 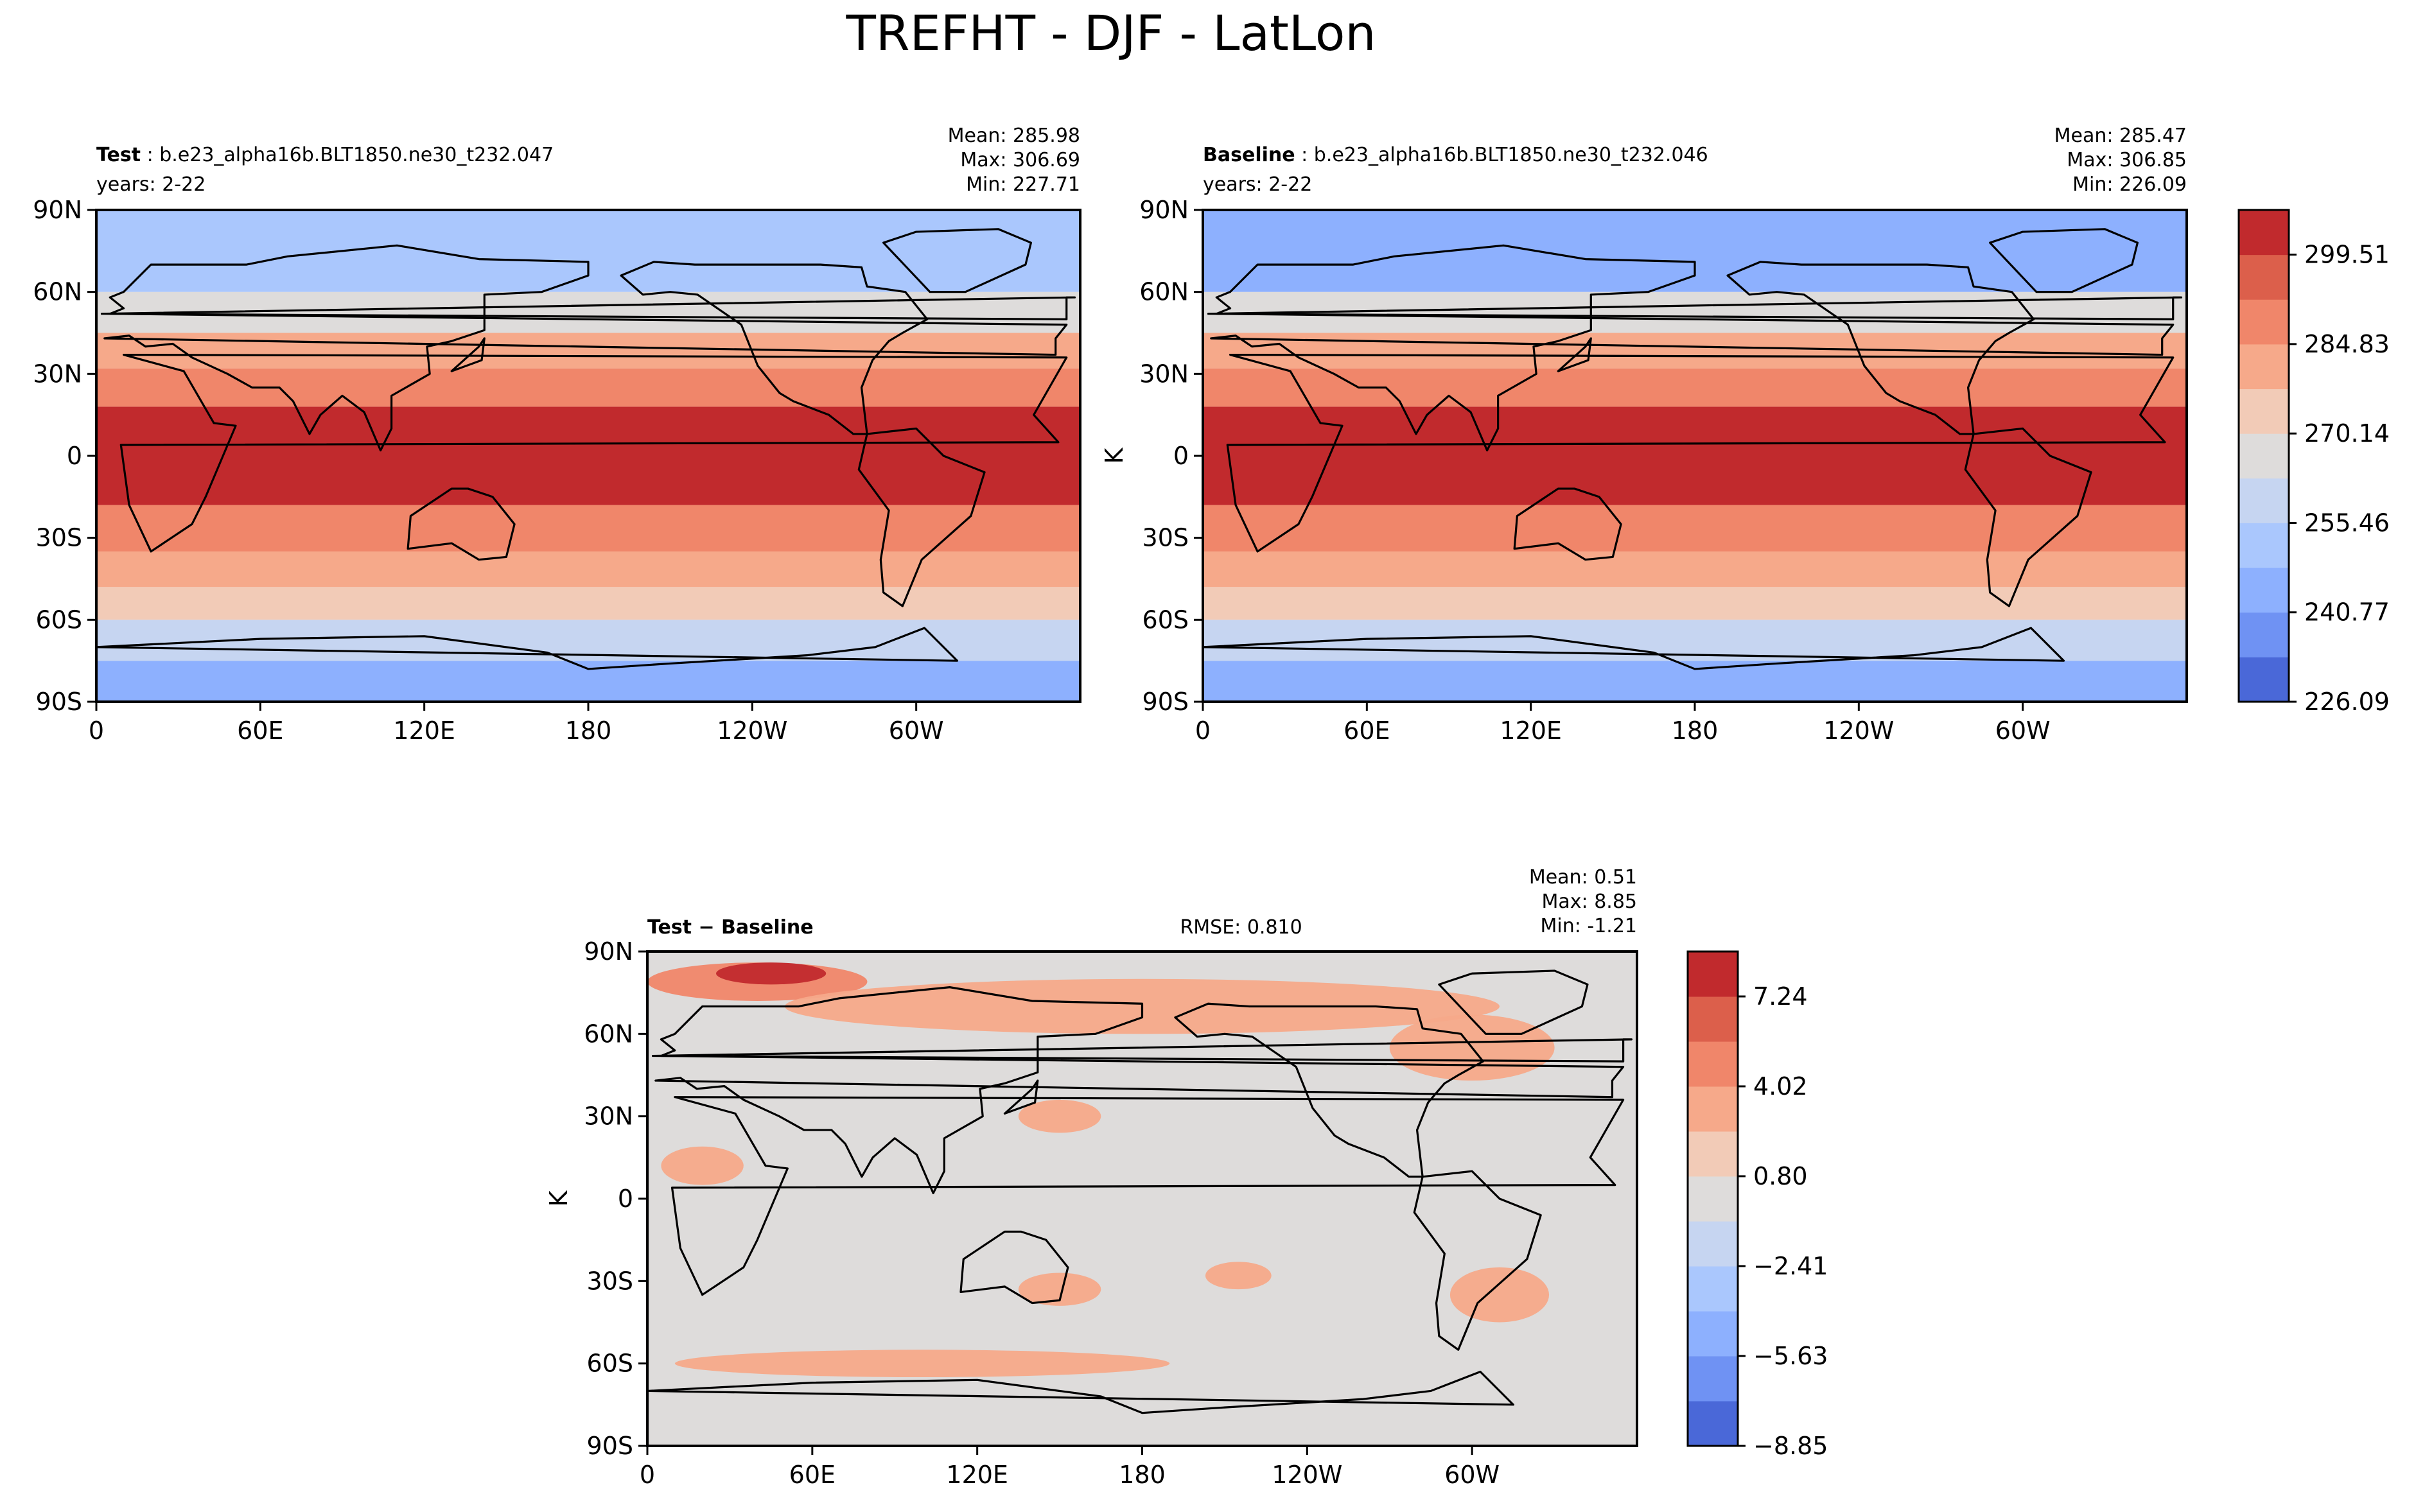 What do you see at coordinates (1501, 155) in the screenshot?
I see `panel-label-case: : b.e23_alpha16b.BLT1850.ne30_t232.046` at bounding box center [1501, 155].